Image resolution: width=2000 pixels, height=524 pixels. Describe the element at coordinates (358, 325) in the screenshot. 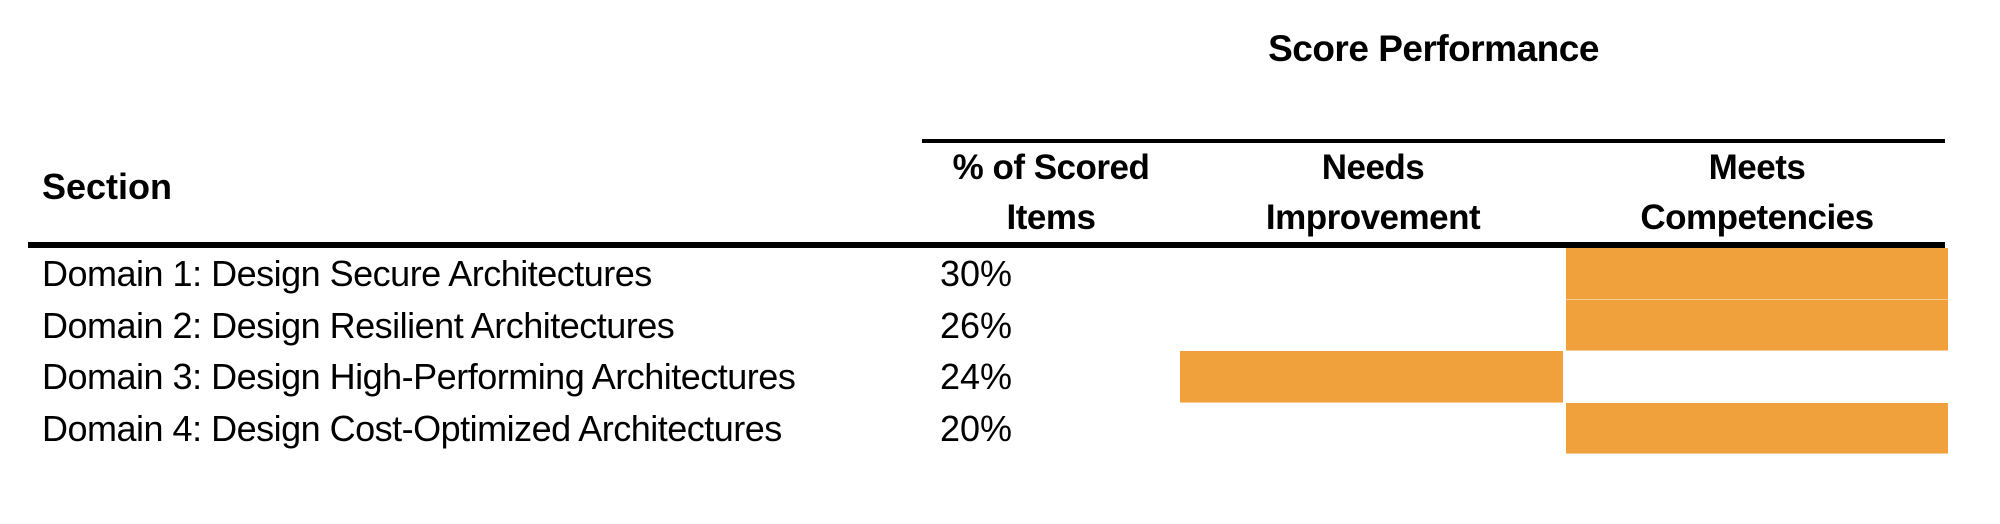

I see `section-label: Domain 2: Design Resilient Architectures` at that location.